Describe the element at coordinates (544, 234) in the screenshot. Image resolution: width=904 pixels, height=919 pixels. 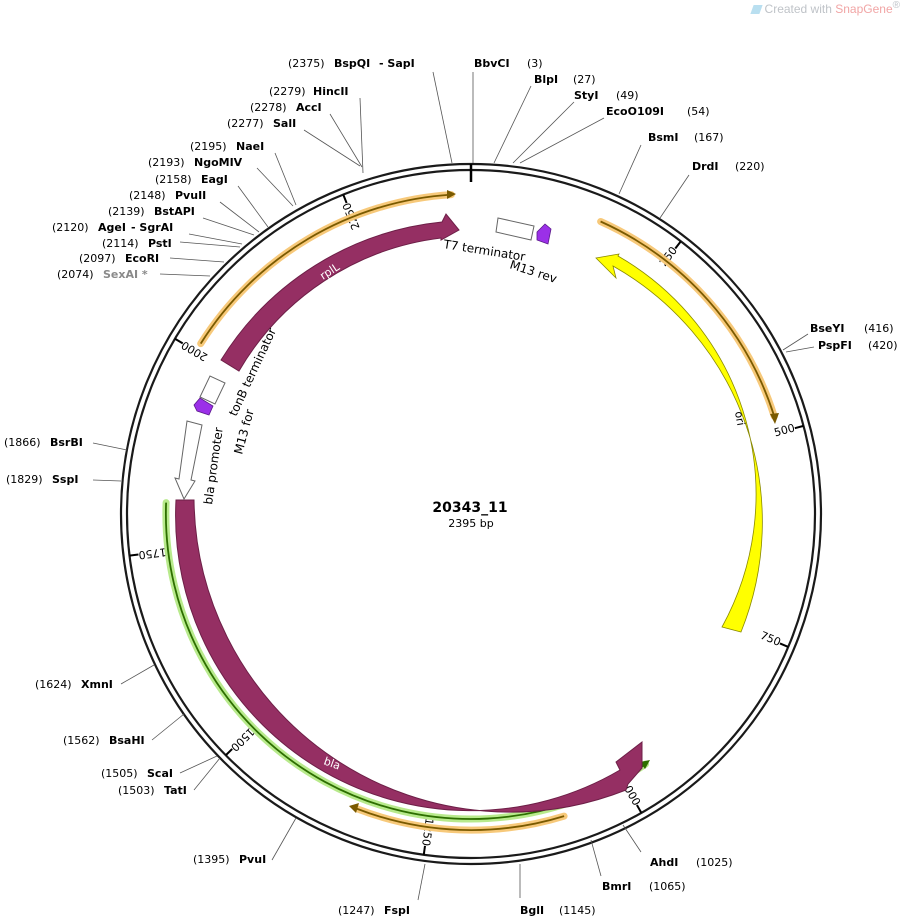
I see `m13-rev-primer` at that location.